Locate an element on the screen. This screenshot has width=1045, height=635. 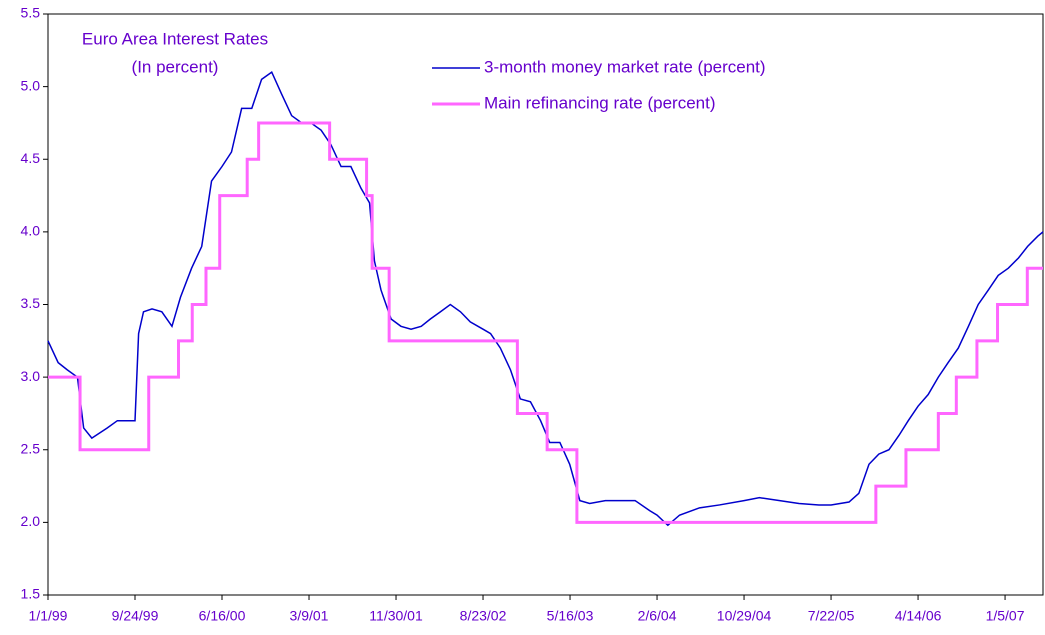
x-tick-label: 11/30/01 is located at coordinates (396, 616).